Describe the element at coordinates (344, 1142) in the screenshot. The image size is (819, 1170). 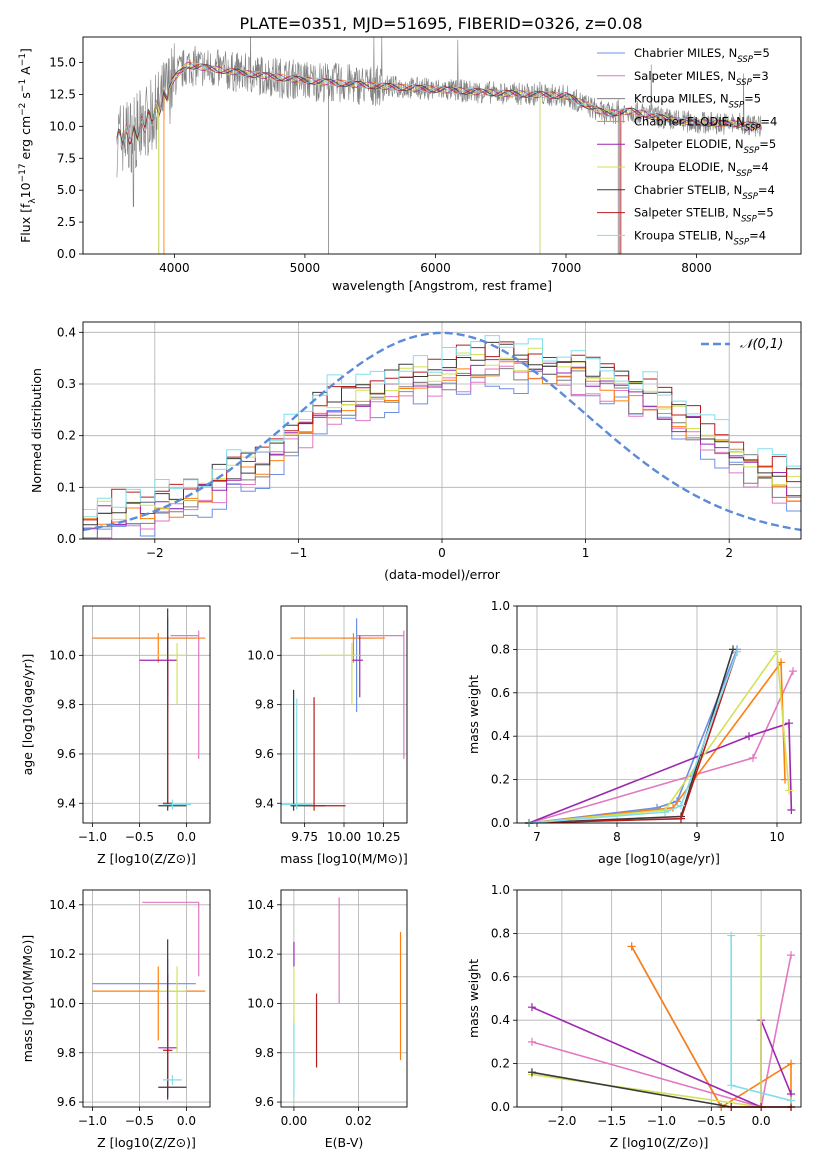
I see `x-axis-label: E(B-V)` at that location.